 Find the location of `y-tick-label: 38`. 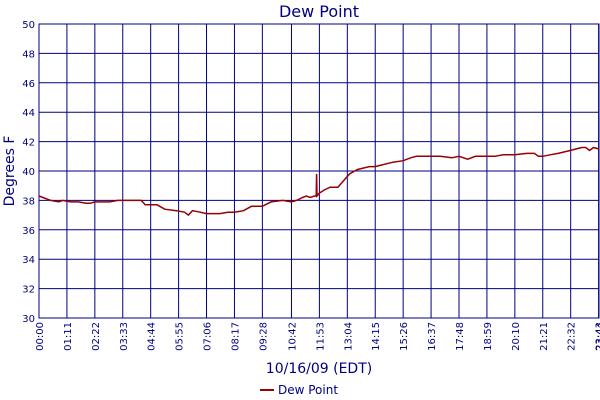

y-tick-label: 38 is located at coordinates (28, 201).